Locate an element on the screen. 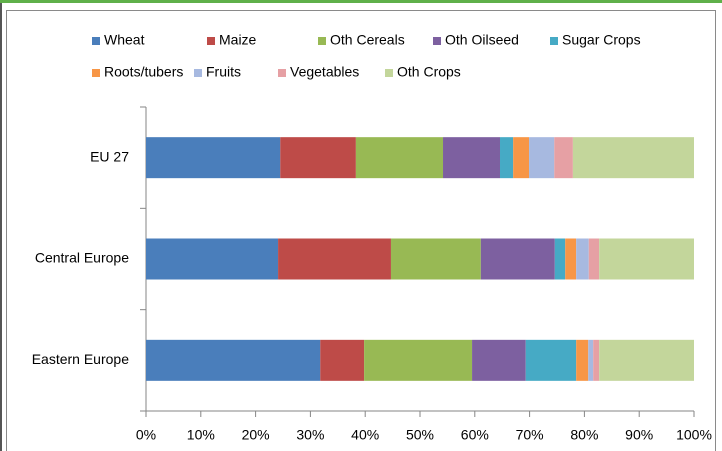  x-tick-label: 80% is located at coordinates (584, 435).